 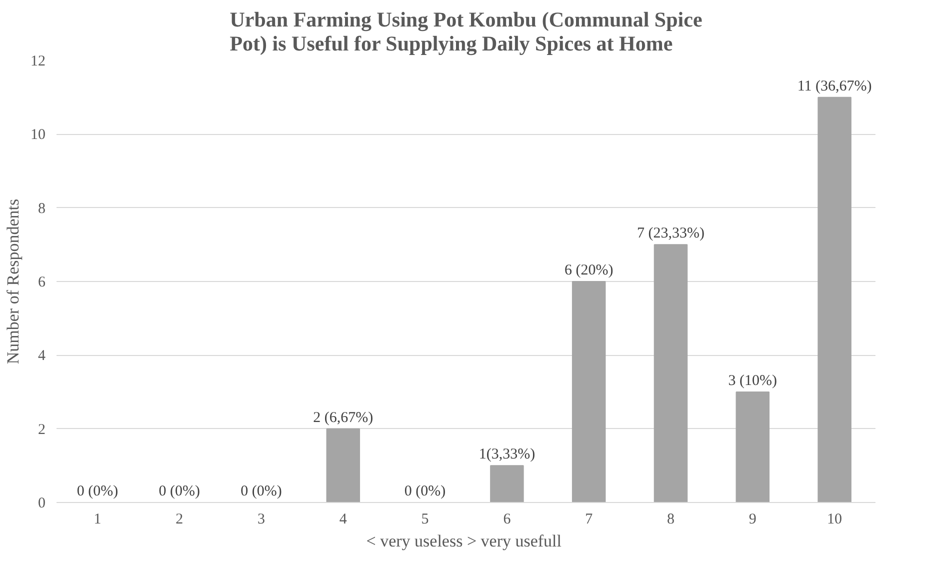 What do you see at coordinates (42, 356) in the screenshot?
I see `y-tick-label: 4` at bounding box center [42, 356].